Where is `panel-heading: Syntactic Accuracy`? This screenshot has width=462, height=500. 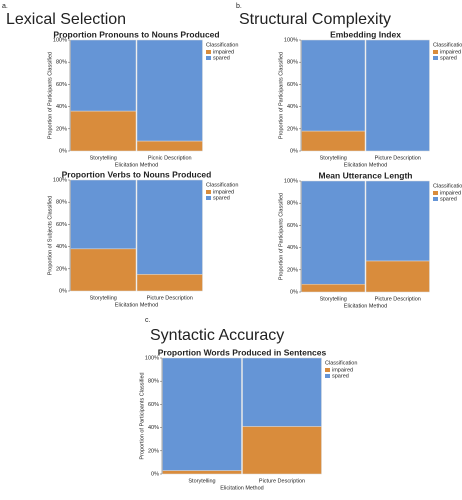 panel-heading: Syntactic Accuracy is located at coordinates (217, 335).